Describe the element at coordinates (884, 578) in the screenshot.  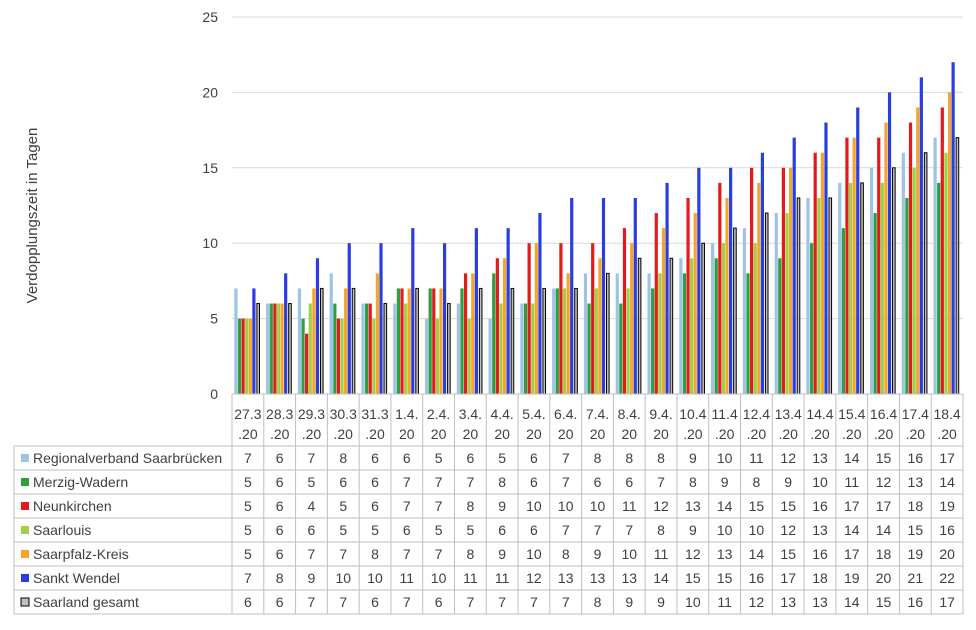
I see `table-cell: 20` at that location.